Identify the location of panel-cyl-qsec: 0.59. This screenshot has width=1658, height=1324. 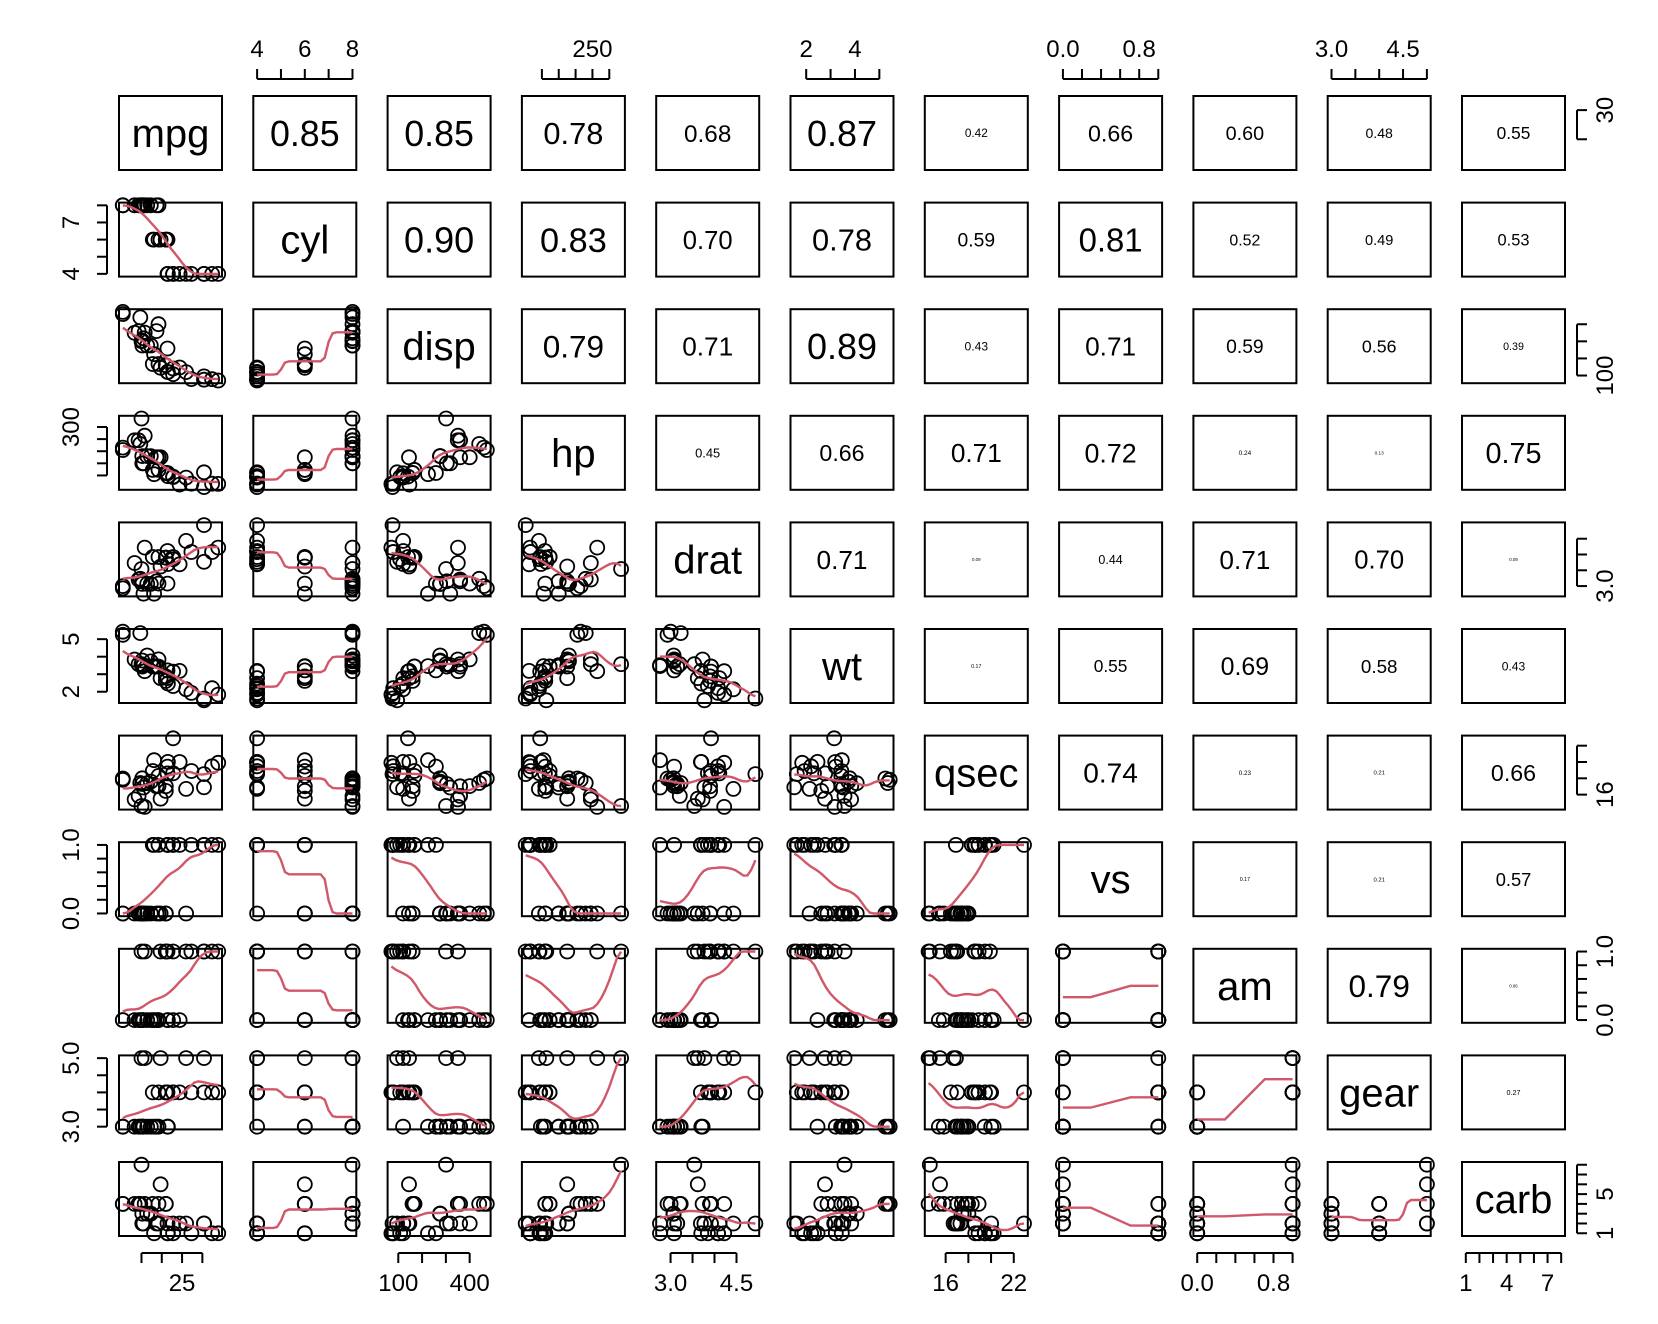
(976, 239).